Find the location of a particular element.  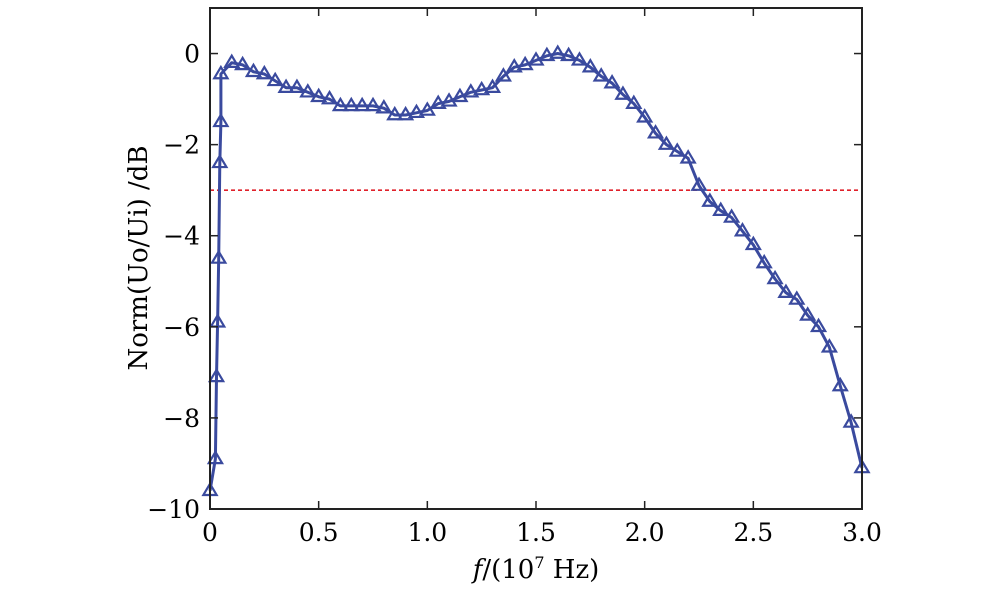

x-axis-label: f/(107 Hz) is located at coordinates (535, 569).